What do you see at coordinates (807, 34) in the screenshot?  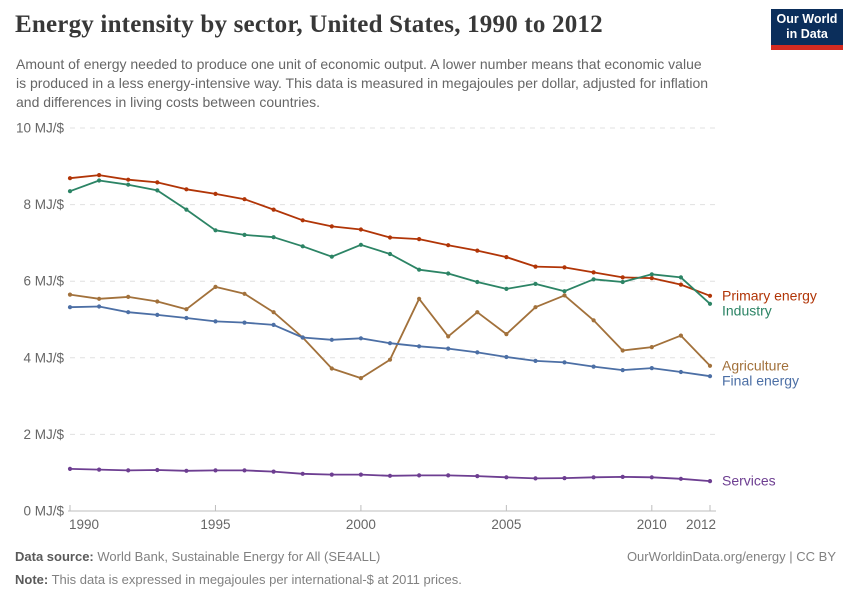 I see `owid-logo-text: in Data` at bounding box center [807, 34].